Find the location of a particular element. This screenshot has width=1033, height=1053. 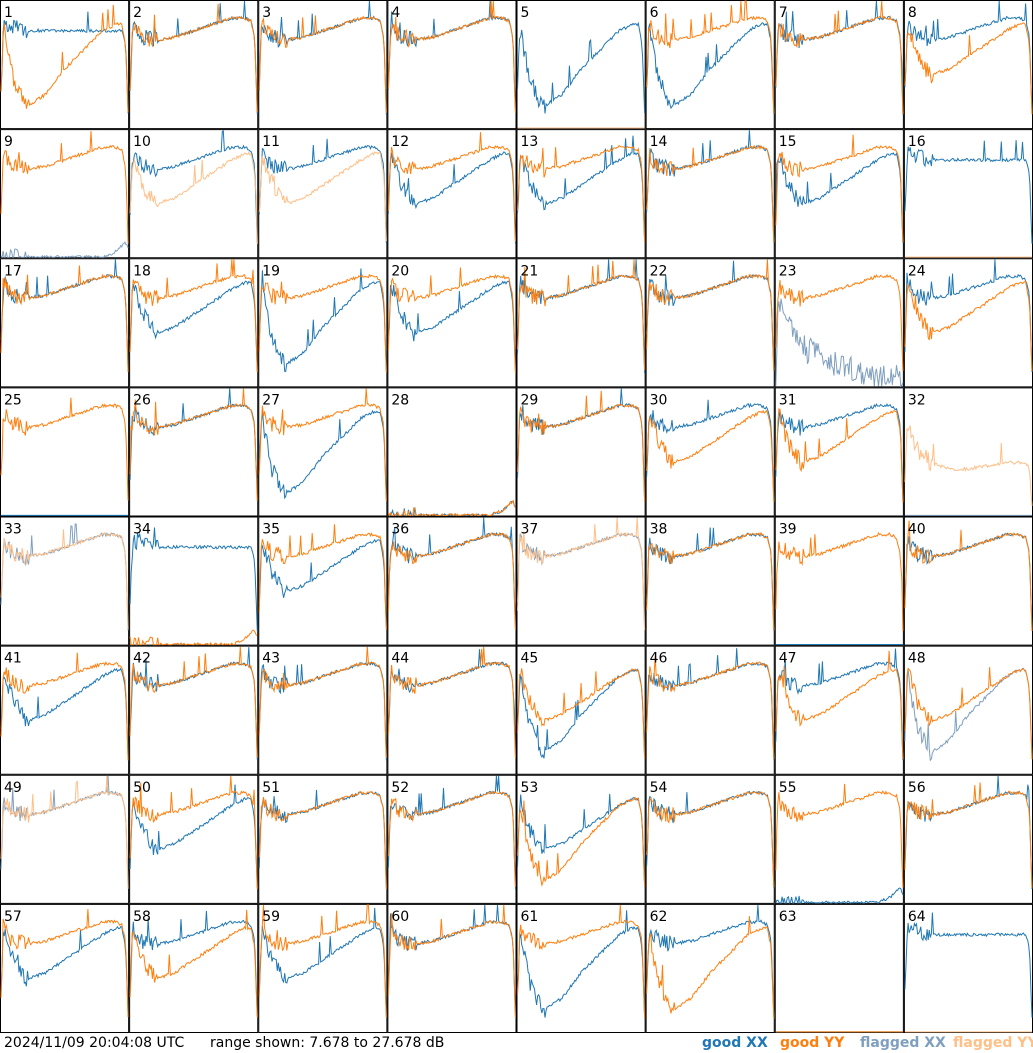

panel-label: 44 is located at coordinates (400, 659).